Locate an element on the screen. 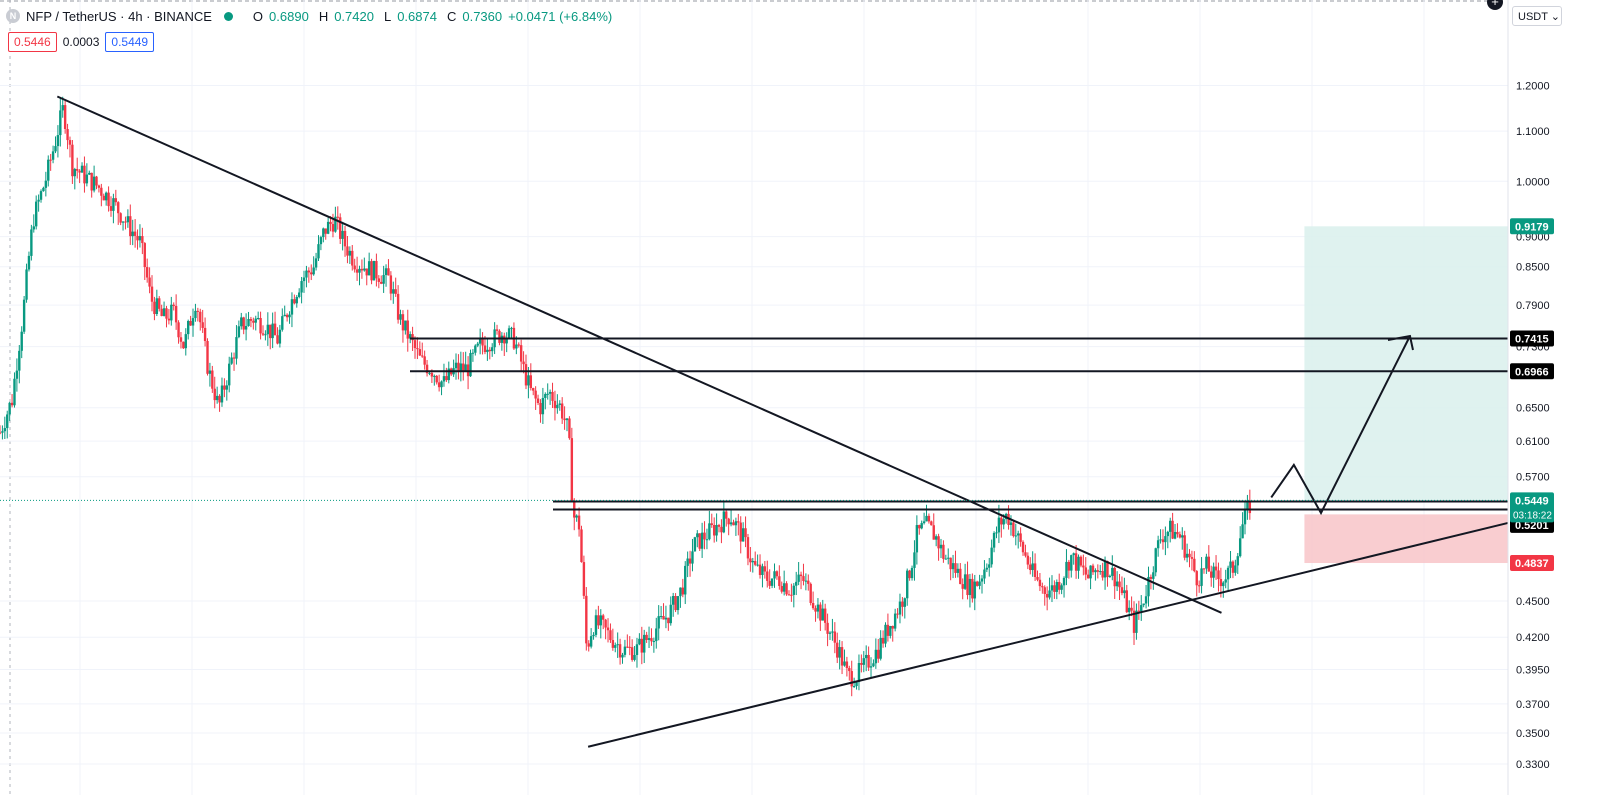  projection-path is located at coordinates (1340, 425).